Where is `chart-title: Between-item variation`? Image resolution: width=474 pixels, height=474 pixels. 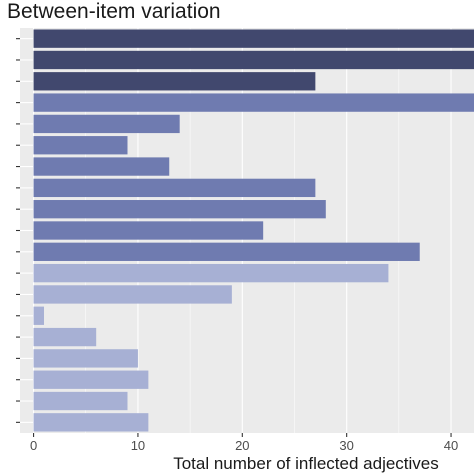 chart-title: Between-item variation is located at coordinates (114, 11).